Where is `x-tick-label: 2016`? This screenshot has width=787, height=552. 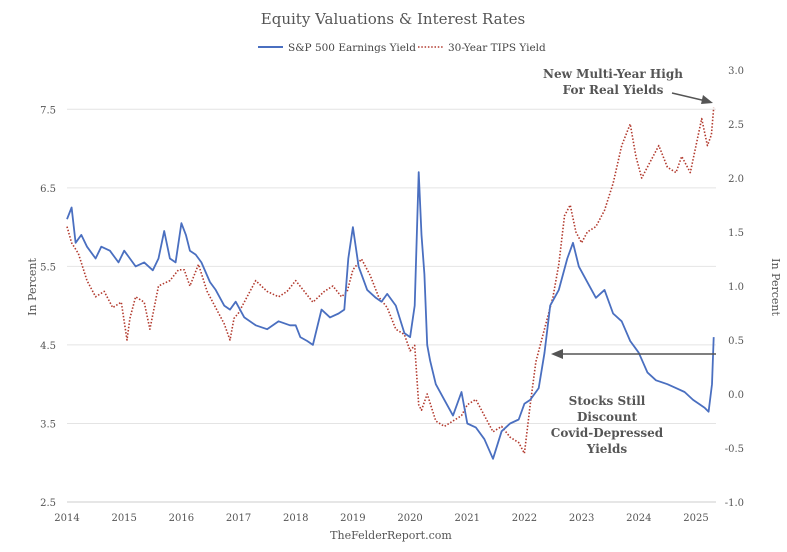
x-tick-label: 2016 is located at coordinates (181, 518).